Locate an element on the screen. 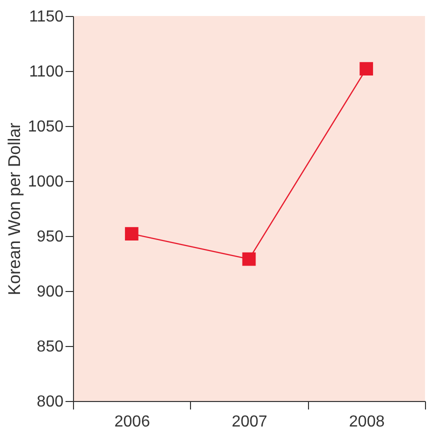 The width and height of the screenshot is (445, 442). y-tick-label: 950 is located at coordinates (50, 237).